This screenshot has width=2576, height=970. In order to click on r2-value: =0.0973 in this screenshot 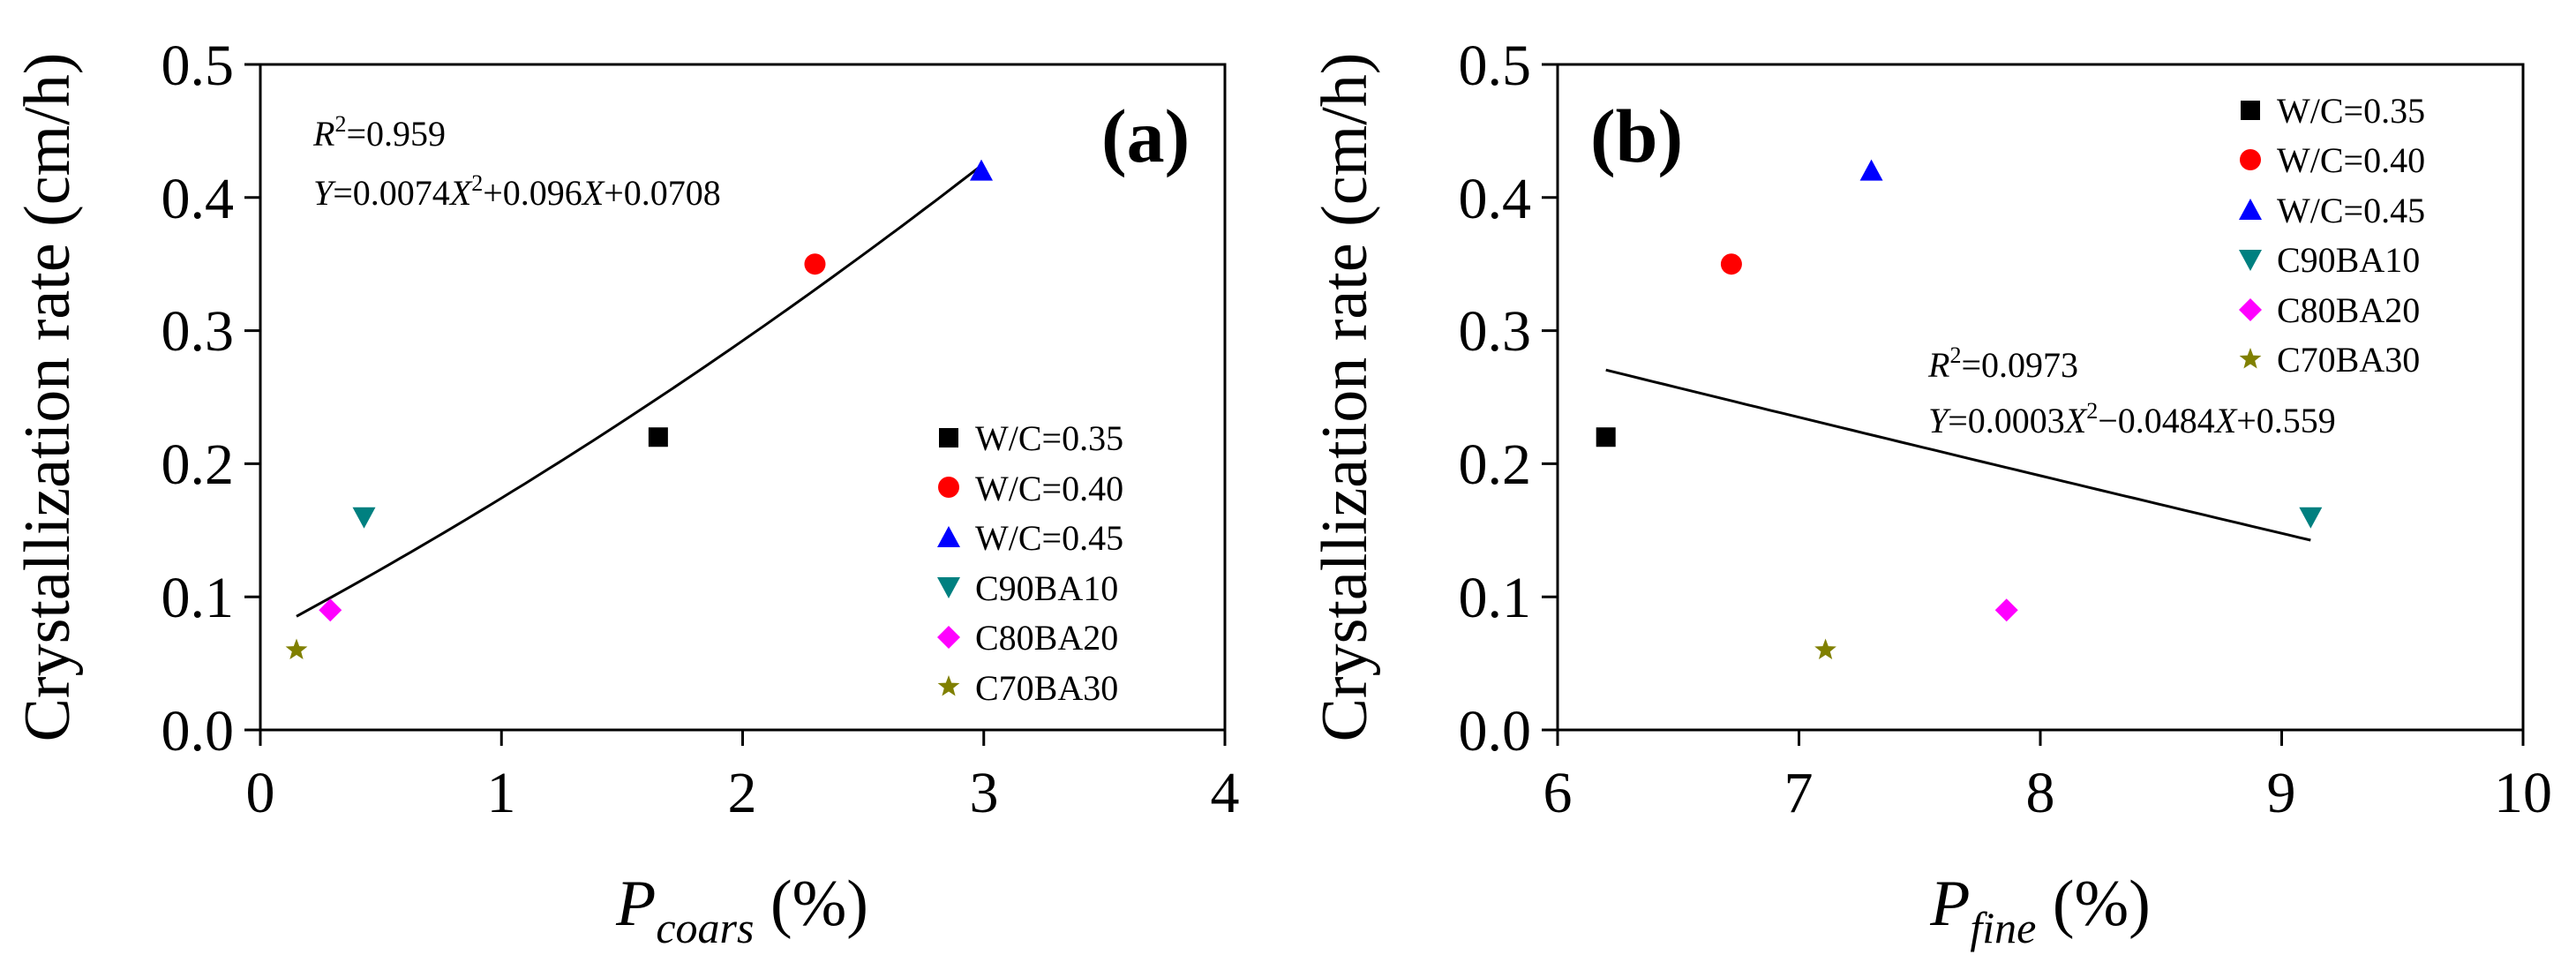, I will do `click(2019, 365)`.